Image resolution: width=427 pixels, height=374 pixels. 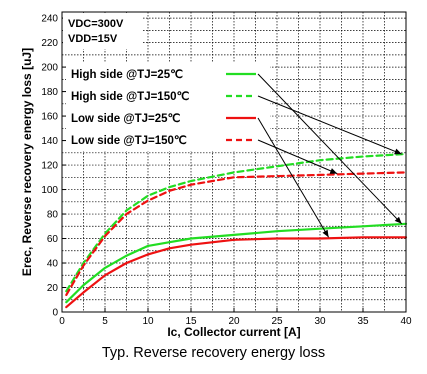 What do you see at coordinates (62, 321) in the screenshot?
I see `x-tick-label: 0` at bounding box center [62, 321].